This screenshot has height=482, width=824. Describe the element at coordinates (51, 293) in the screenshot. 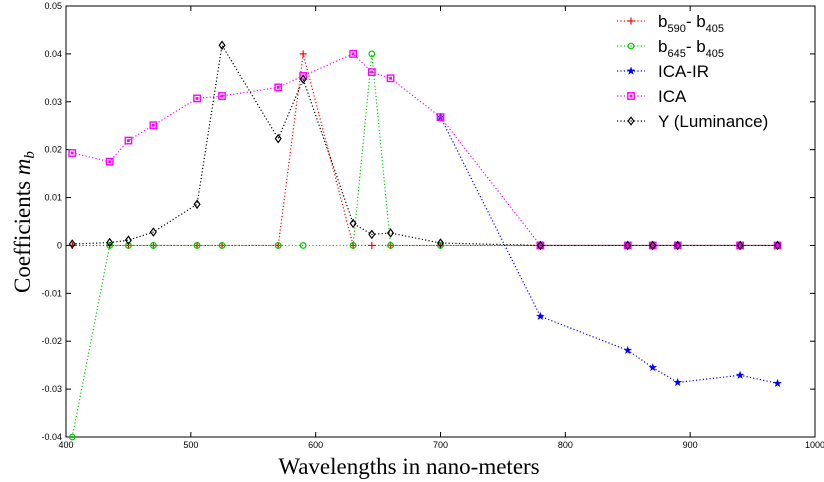

I see `y-tick-label: -0.01` at that location.